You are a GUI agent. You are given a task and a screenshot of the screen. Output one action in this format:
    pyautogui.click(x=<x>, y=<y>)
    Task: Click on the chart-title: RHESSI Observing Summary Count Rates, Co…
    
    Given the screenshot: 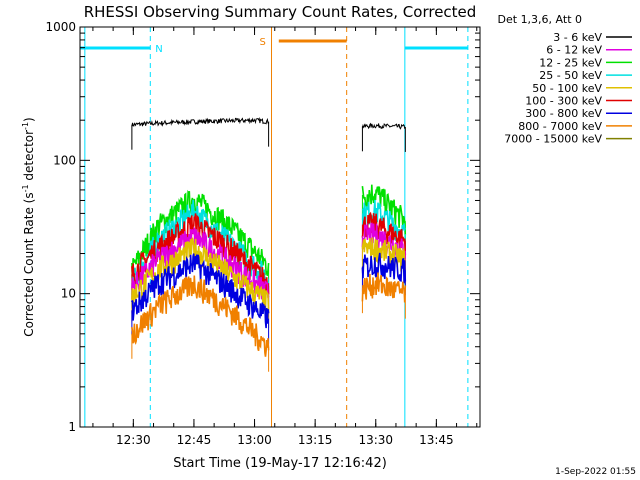 What is the action you would take?
    pyautogui.click(x=280, y=12)
    